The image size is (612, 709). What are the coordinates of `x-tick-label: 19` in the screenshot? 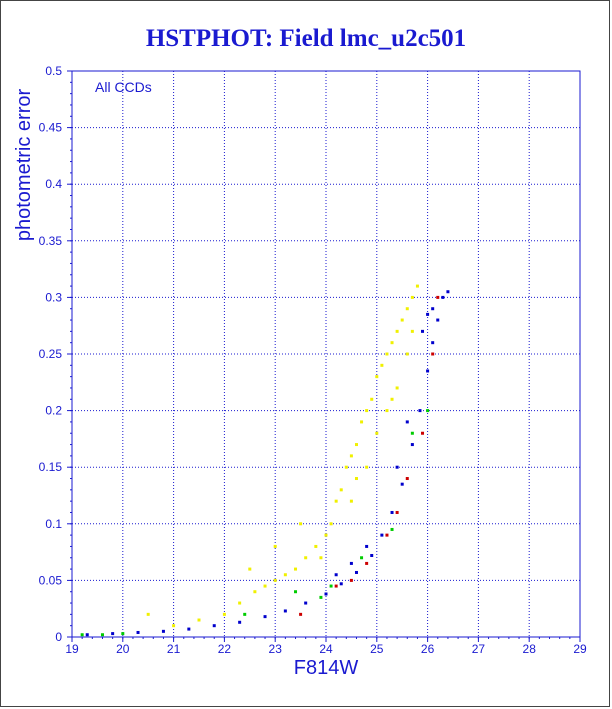 It's located at (72, 649).